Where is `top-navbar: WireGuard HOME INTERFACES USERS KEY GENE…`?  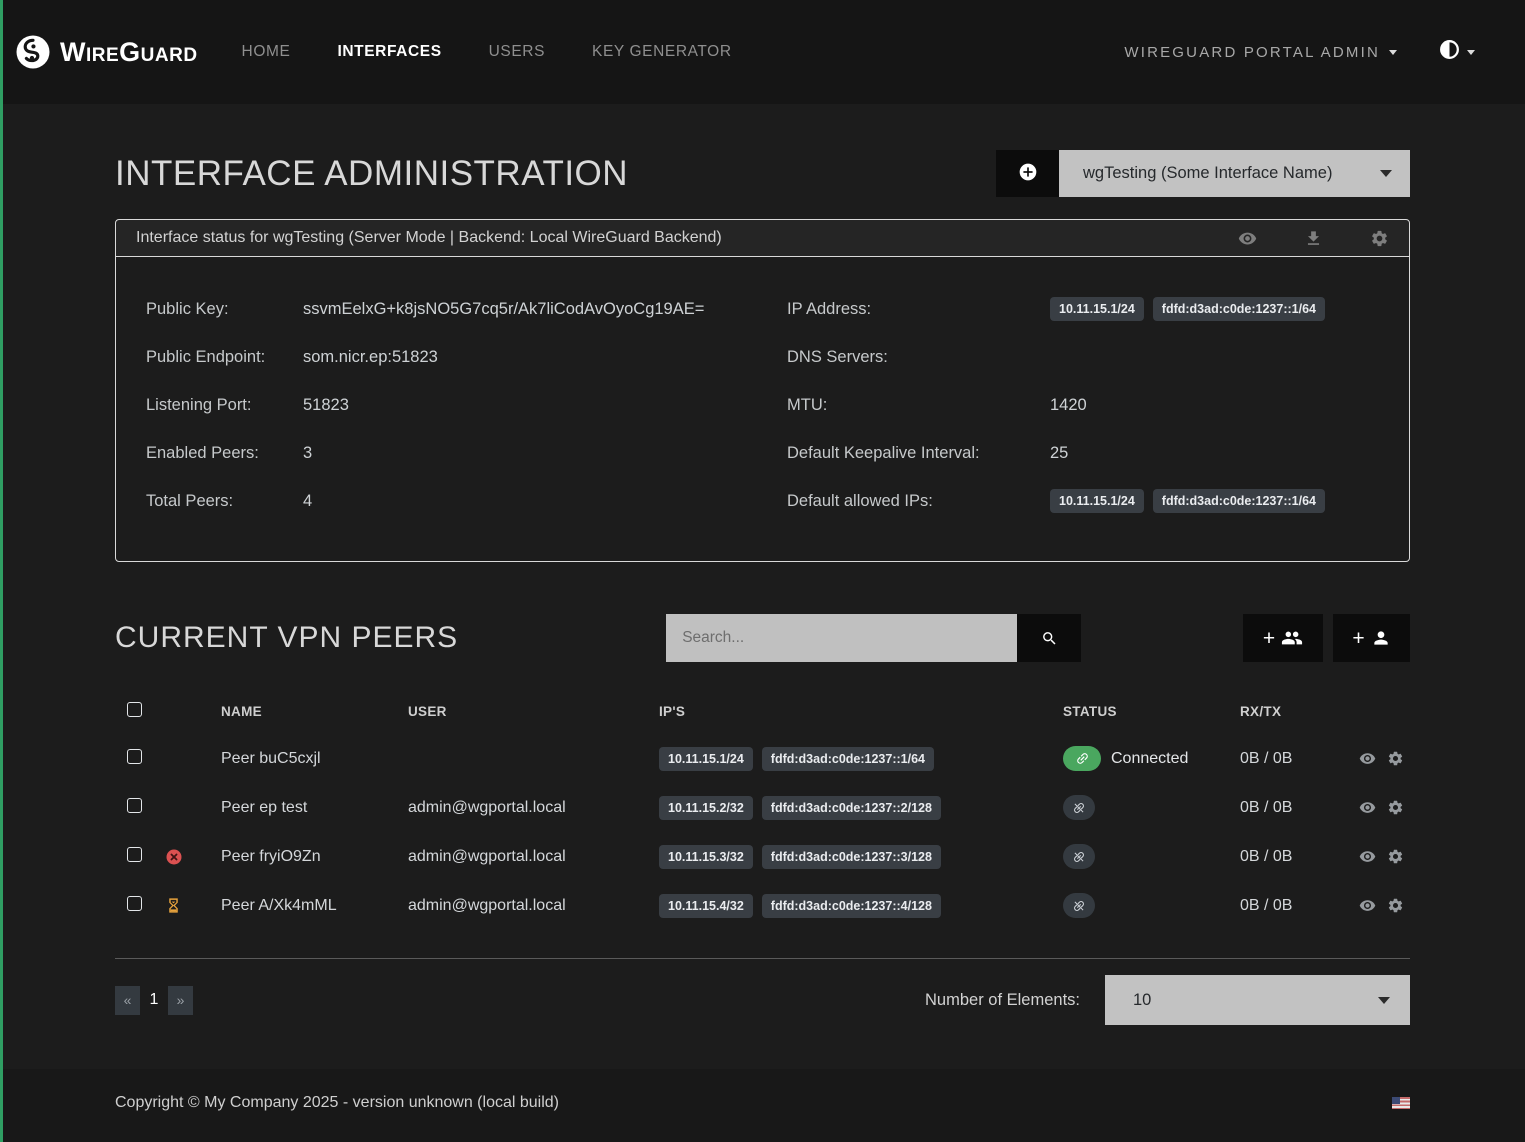 top-navbar: WireGuard HOME INTERFACES USERS KEY GENE… is located at coordinates (762, 52).